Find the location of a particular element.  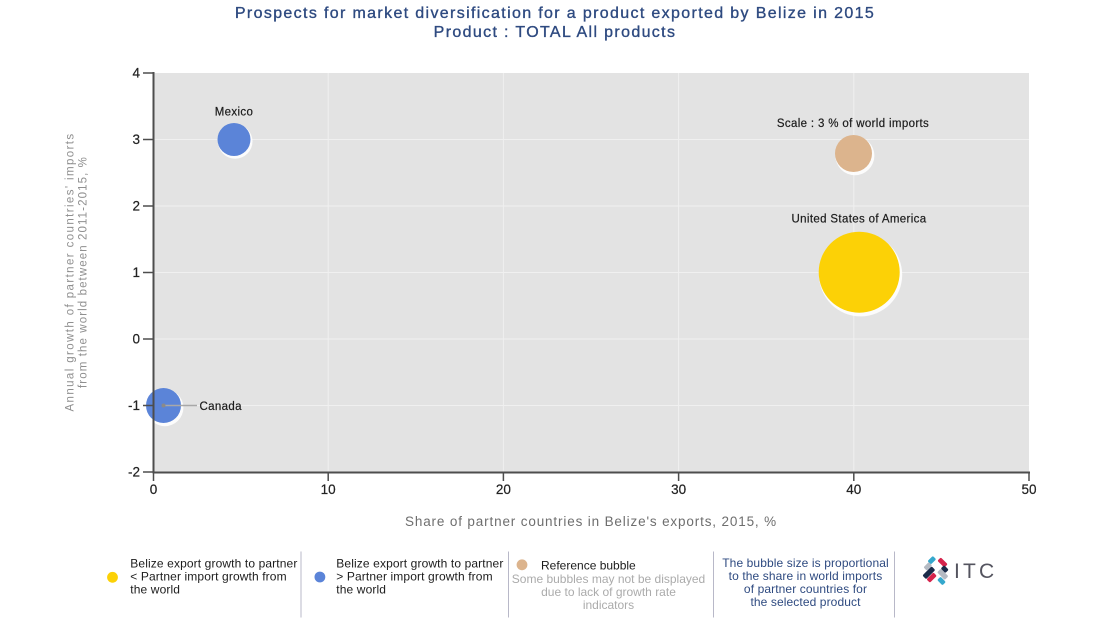

svg-text: 10 is located at coordinates (328, 489).